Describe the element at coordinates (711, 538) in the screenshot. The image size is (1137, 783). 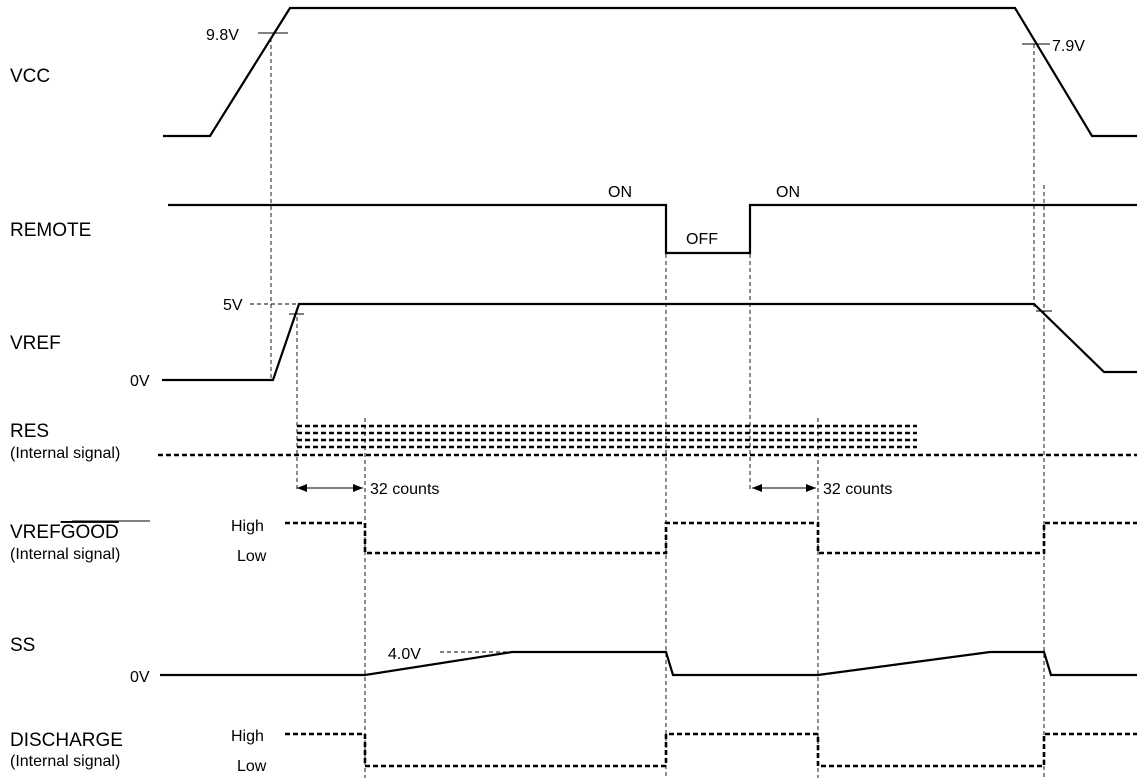
I see `vrefgood-waveform` at that location.